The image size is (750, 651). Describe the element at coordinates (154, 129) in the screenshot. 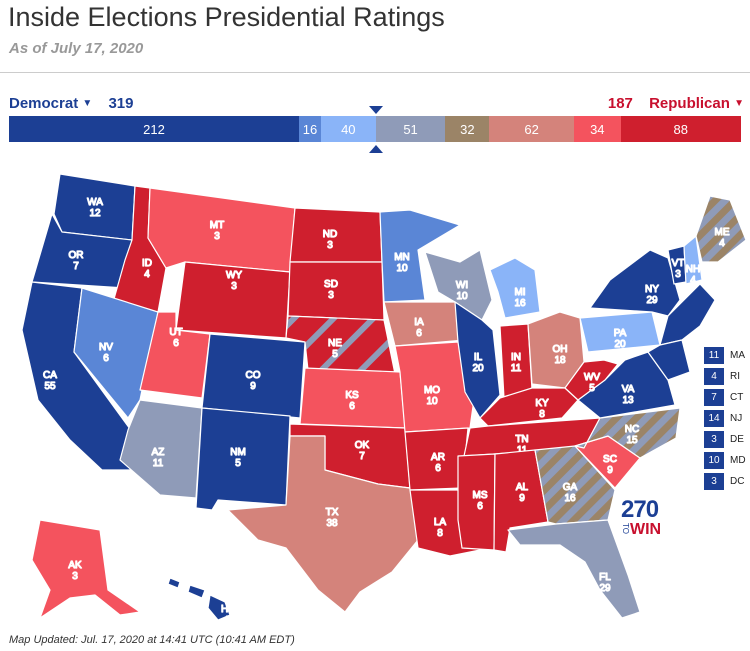

I see `rating-segment: 212` at that location.